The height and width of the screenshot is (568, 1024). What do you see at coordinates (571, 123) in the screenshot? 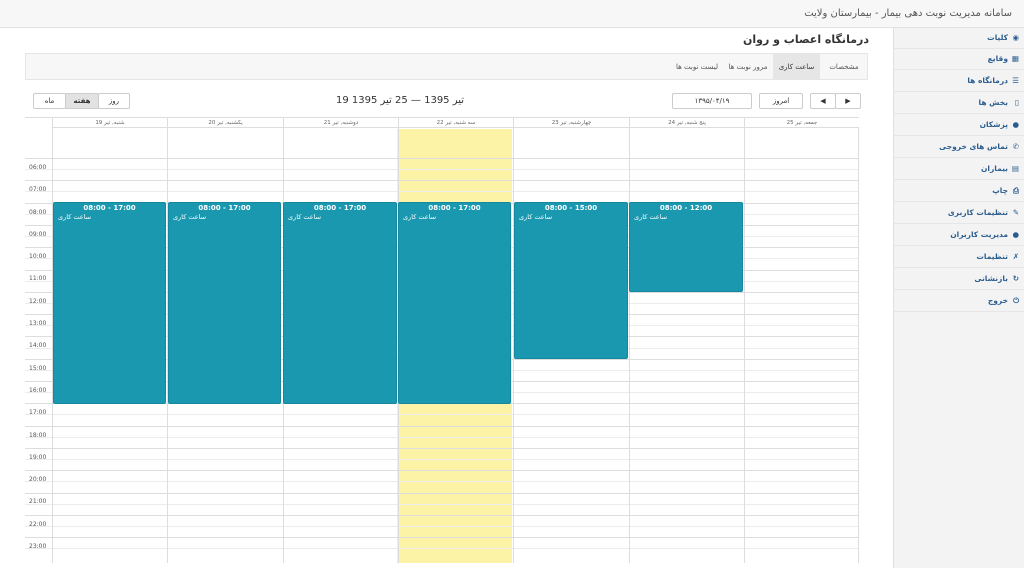
I see `day-header: چهارشنبه, تیر 23` at bounding box center [571, 123].